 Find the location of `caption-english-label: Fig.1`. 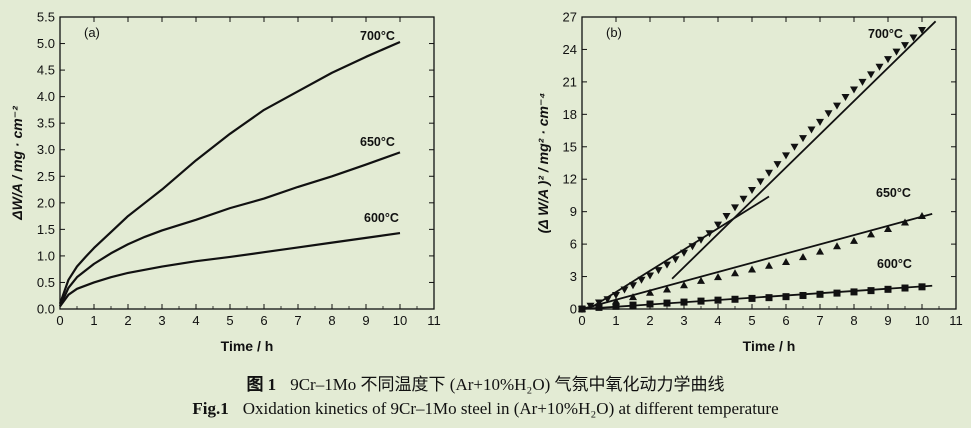

caption-english-label: Fig.1 is located at coordinates (210, 408).